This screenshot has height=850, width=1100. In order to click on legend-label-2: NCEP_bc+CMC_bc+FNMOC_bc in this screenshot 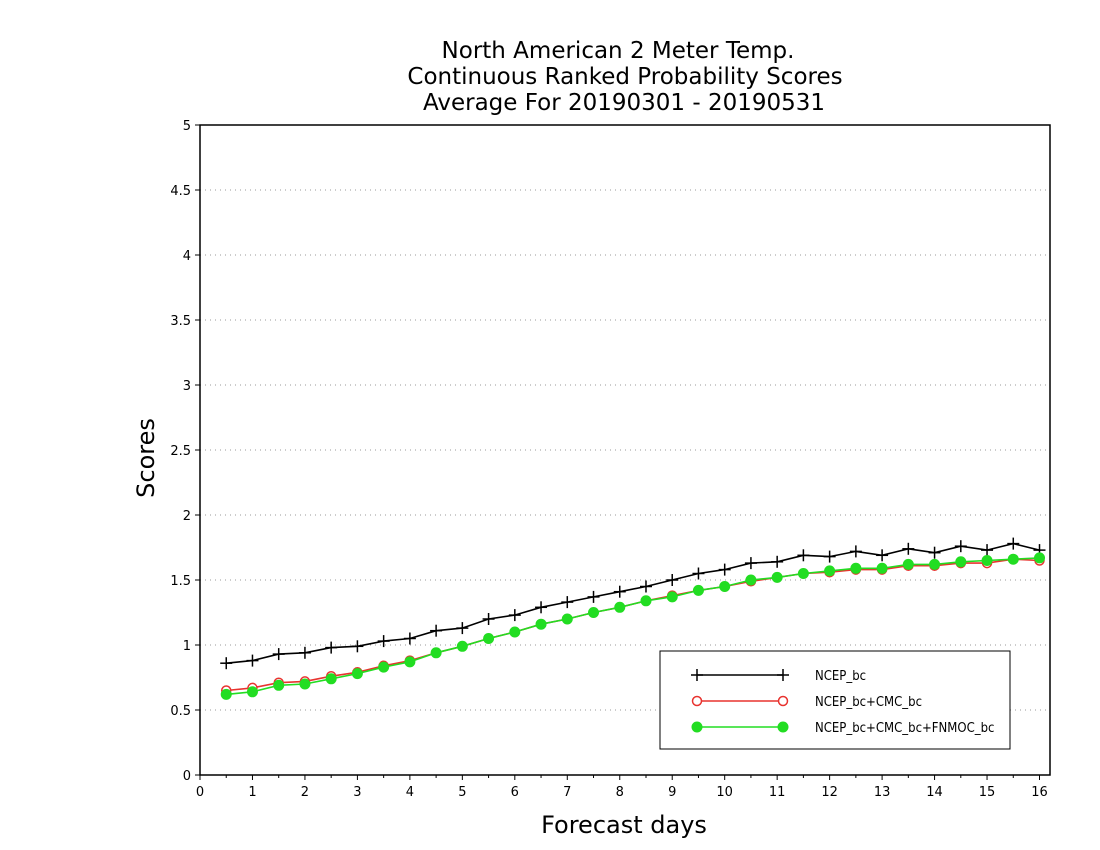, I will do `click(904, 728)`.